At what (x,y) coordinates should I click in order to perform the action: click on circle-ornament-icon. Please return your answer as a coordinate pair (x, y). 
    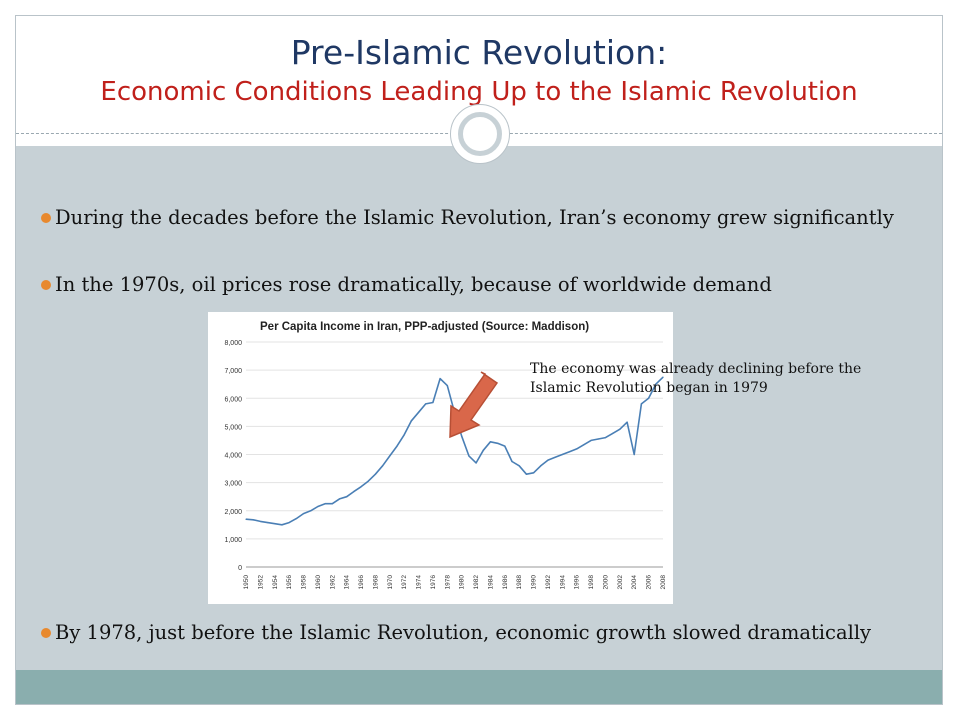
    Looking at the image, I should click on (480, 134).